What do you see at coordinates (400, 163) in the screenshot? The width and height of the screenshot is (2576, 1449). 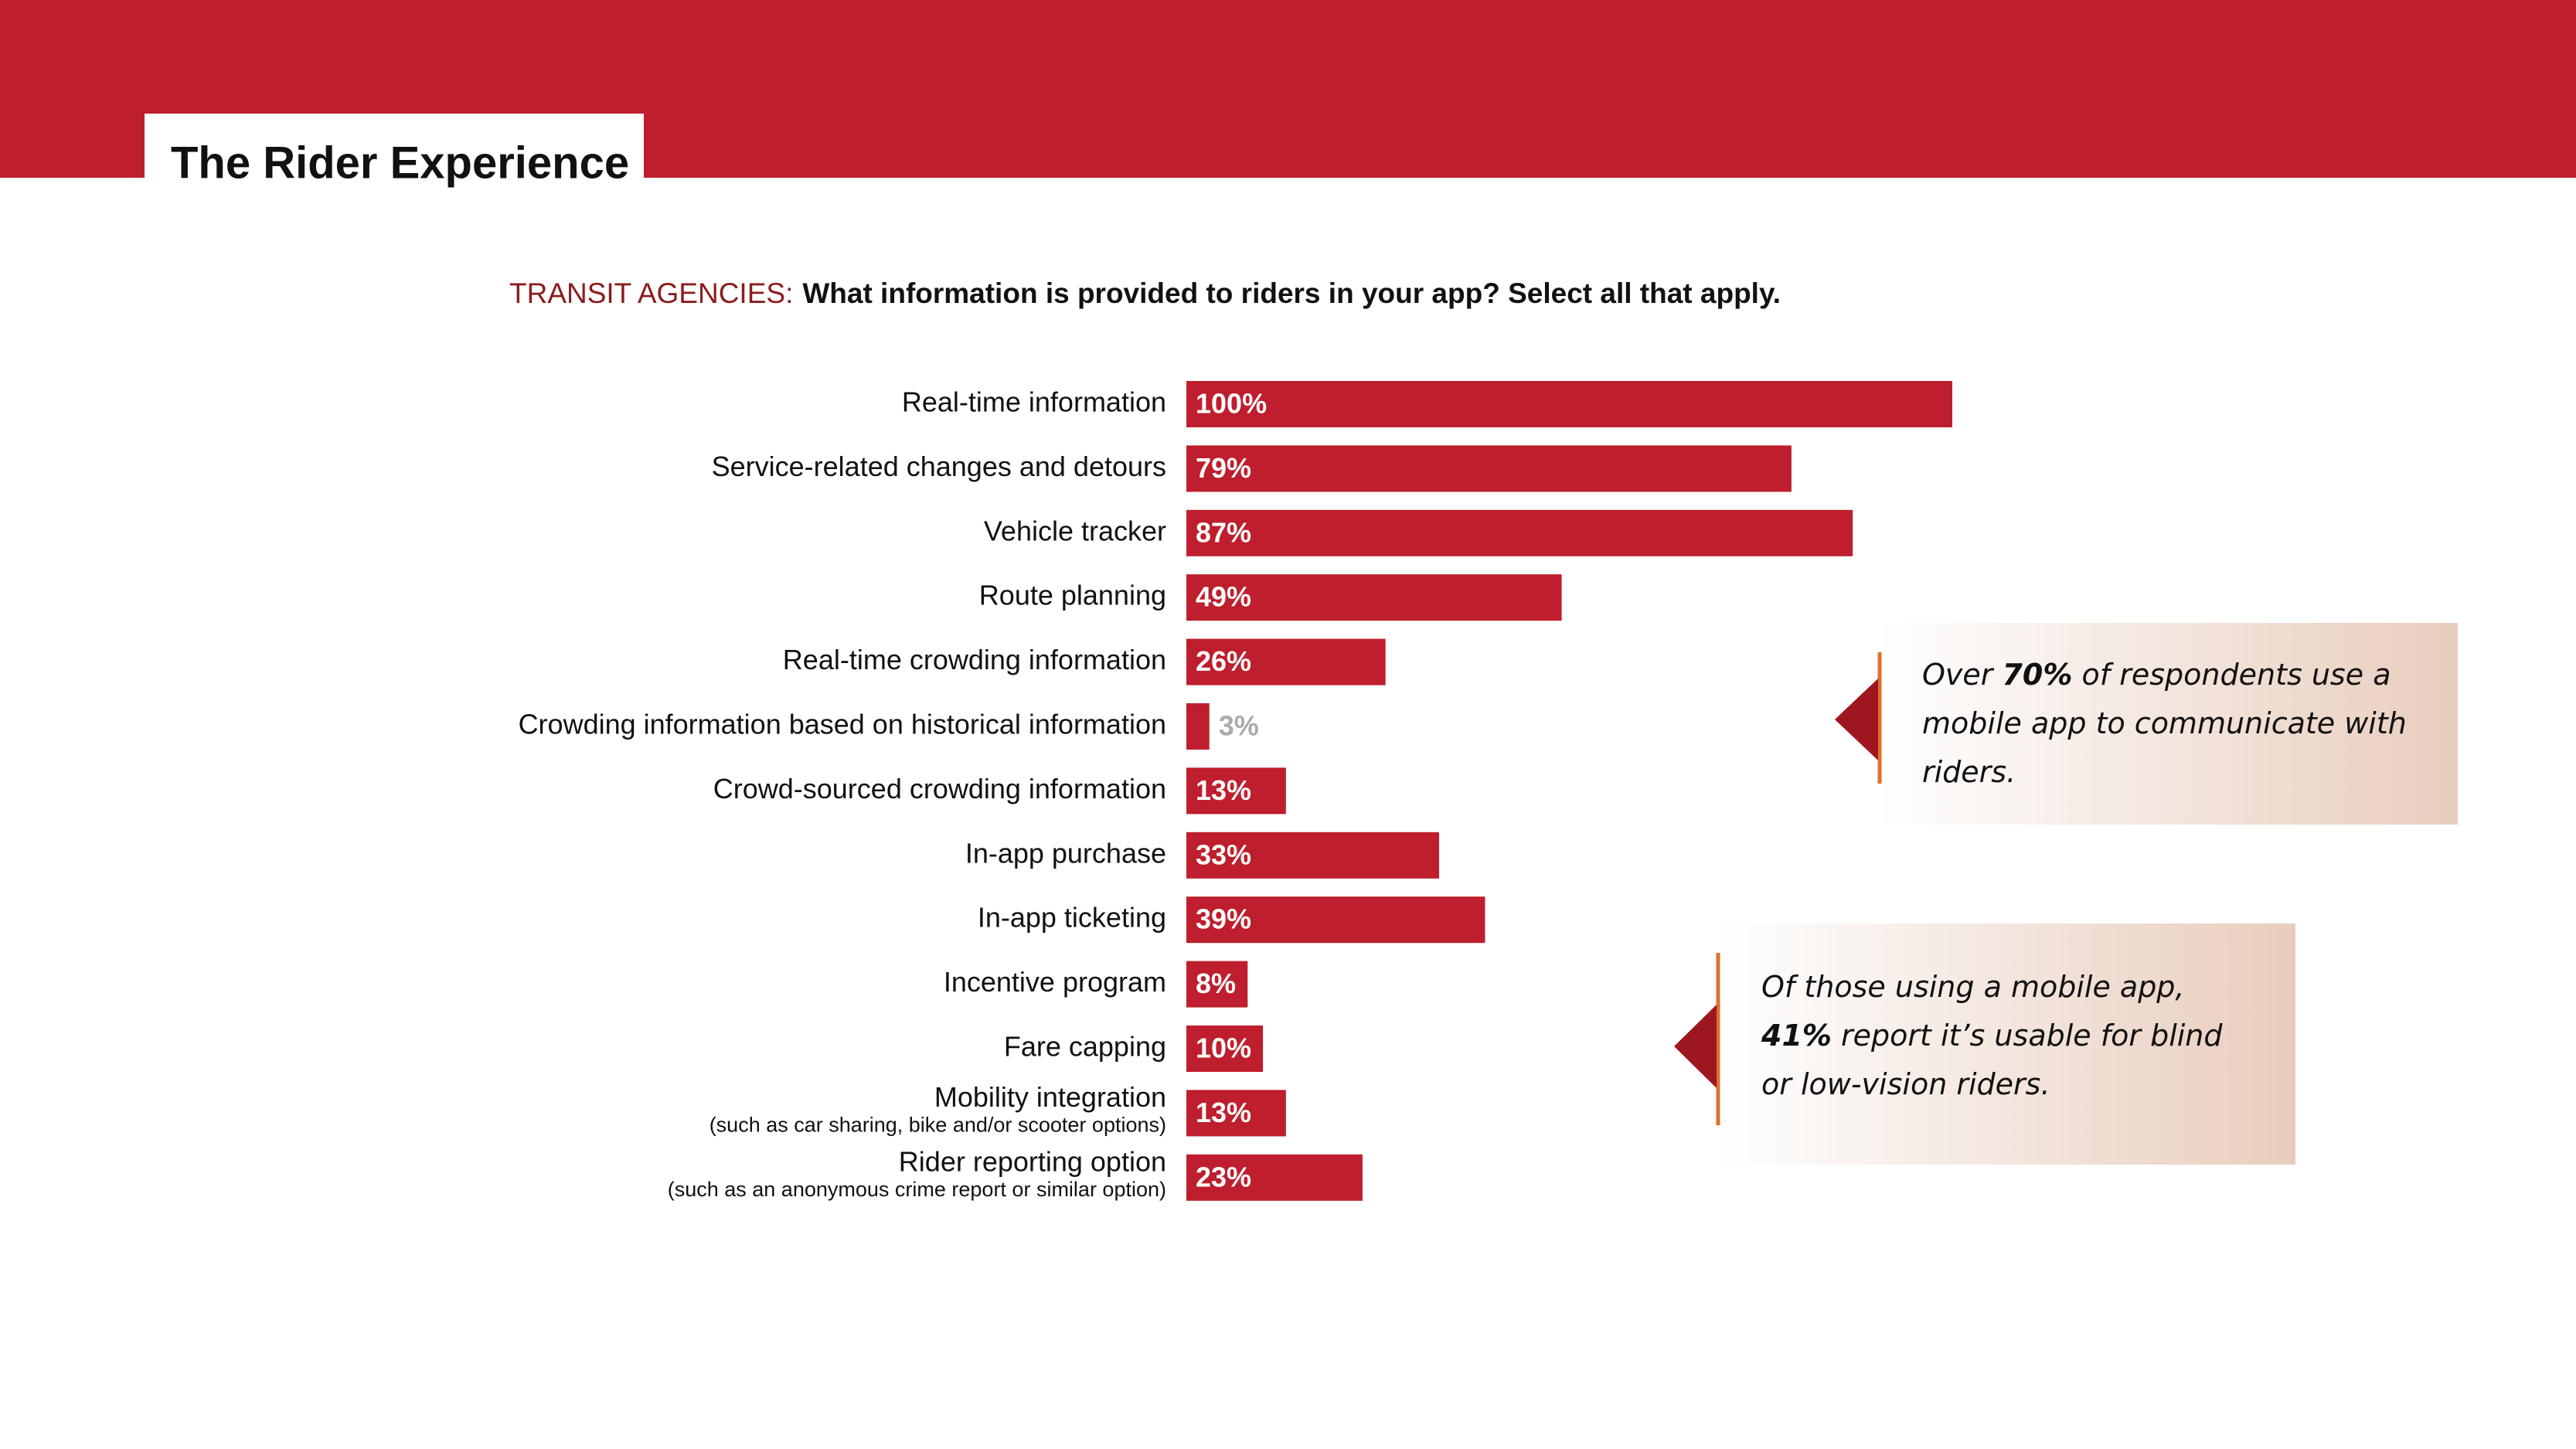 I see `page-title: The Rider Experience` at bounding box center [400, 163].